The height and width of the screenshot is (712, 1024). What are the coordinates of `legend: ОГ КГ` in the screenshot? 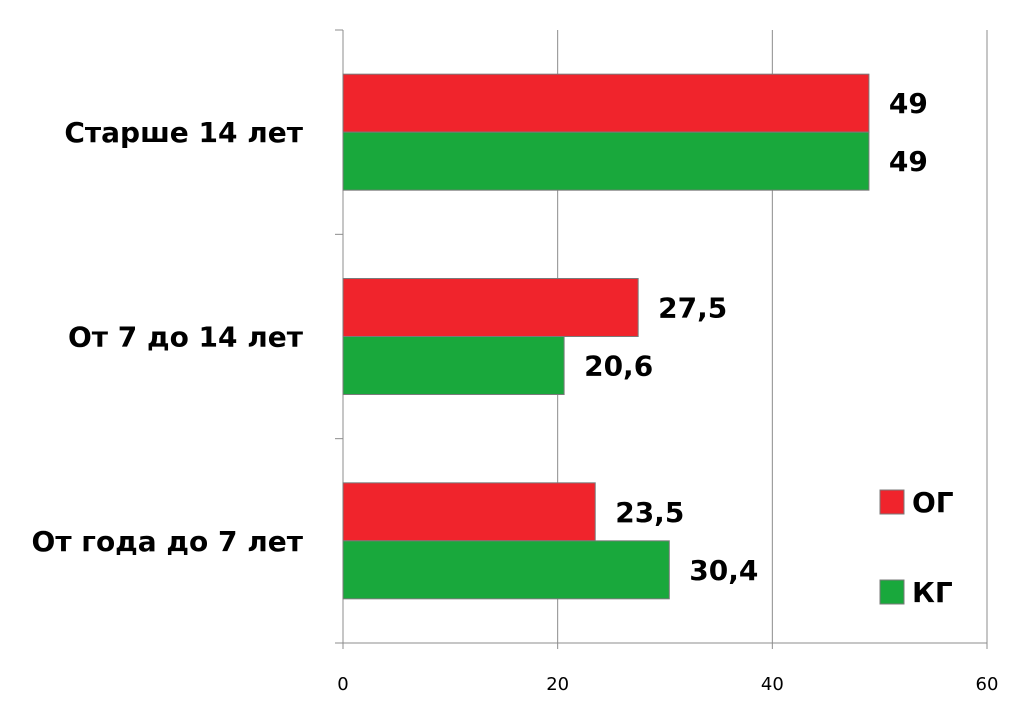 It's located at (916, 547).